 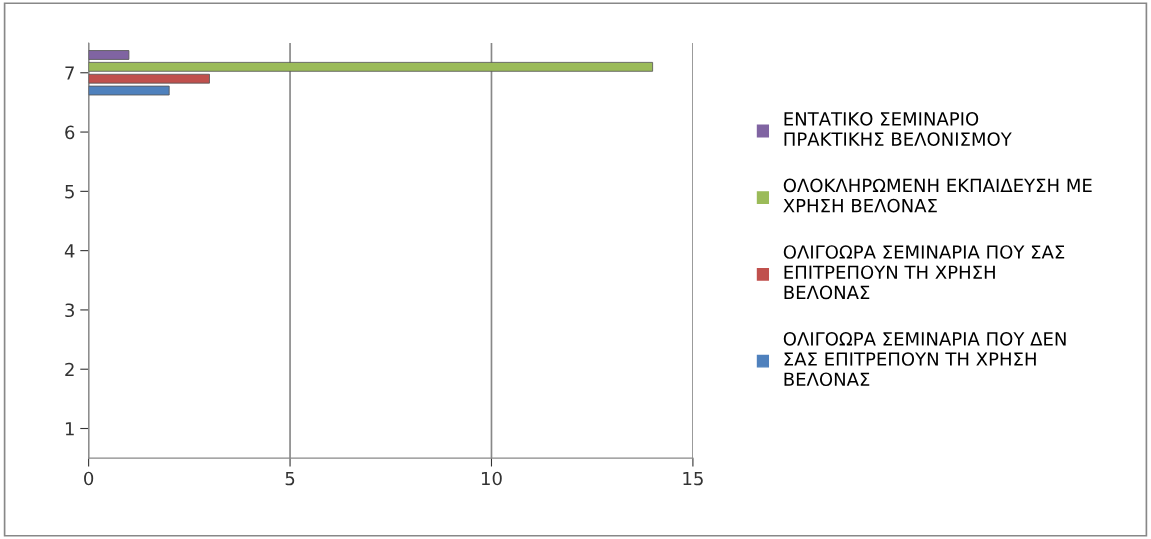 What do you see at coordinates (69, 369) in the screenshot?
I see `y-tick-label: 2` at bounding box center [69, 369].